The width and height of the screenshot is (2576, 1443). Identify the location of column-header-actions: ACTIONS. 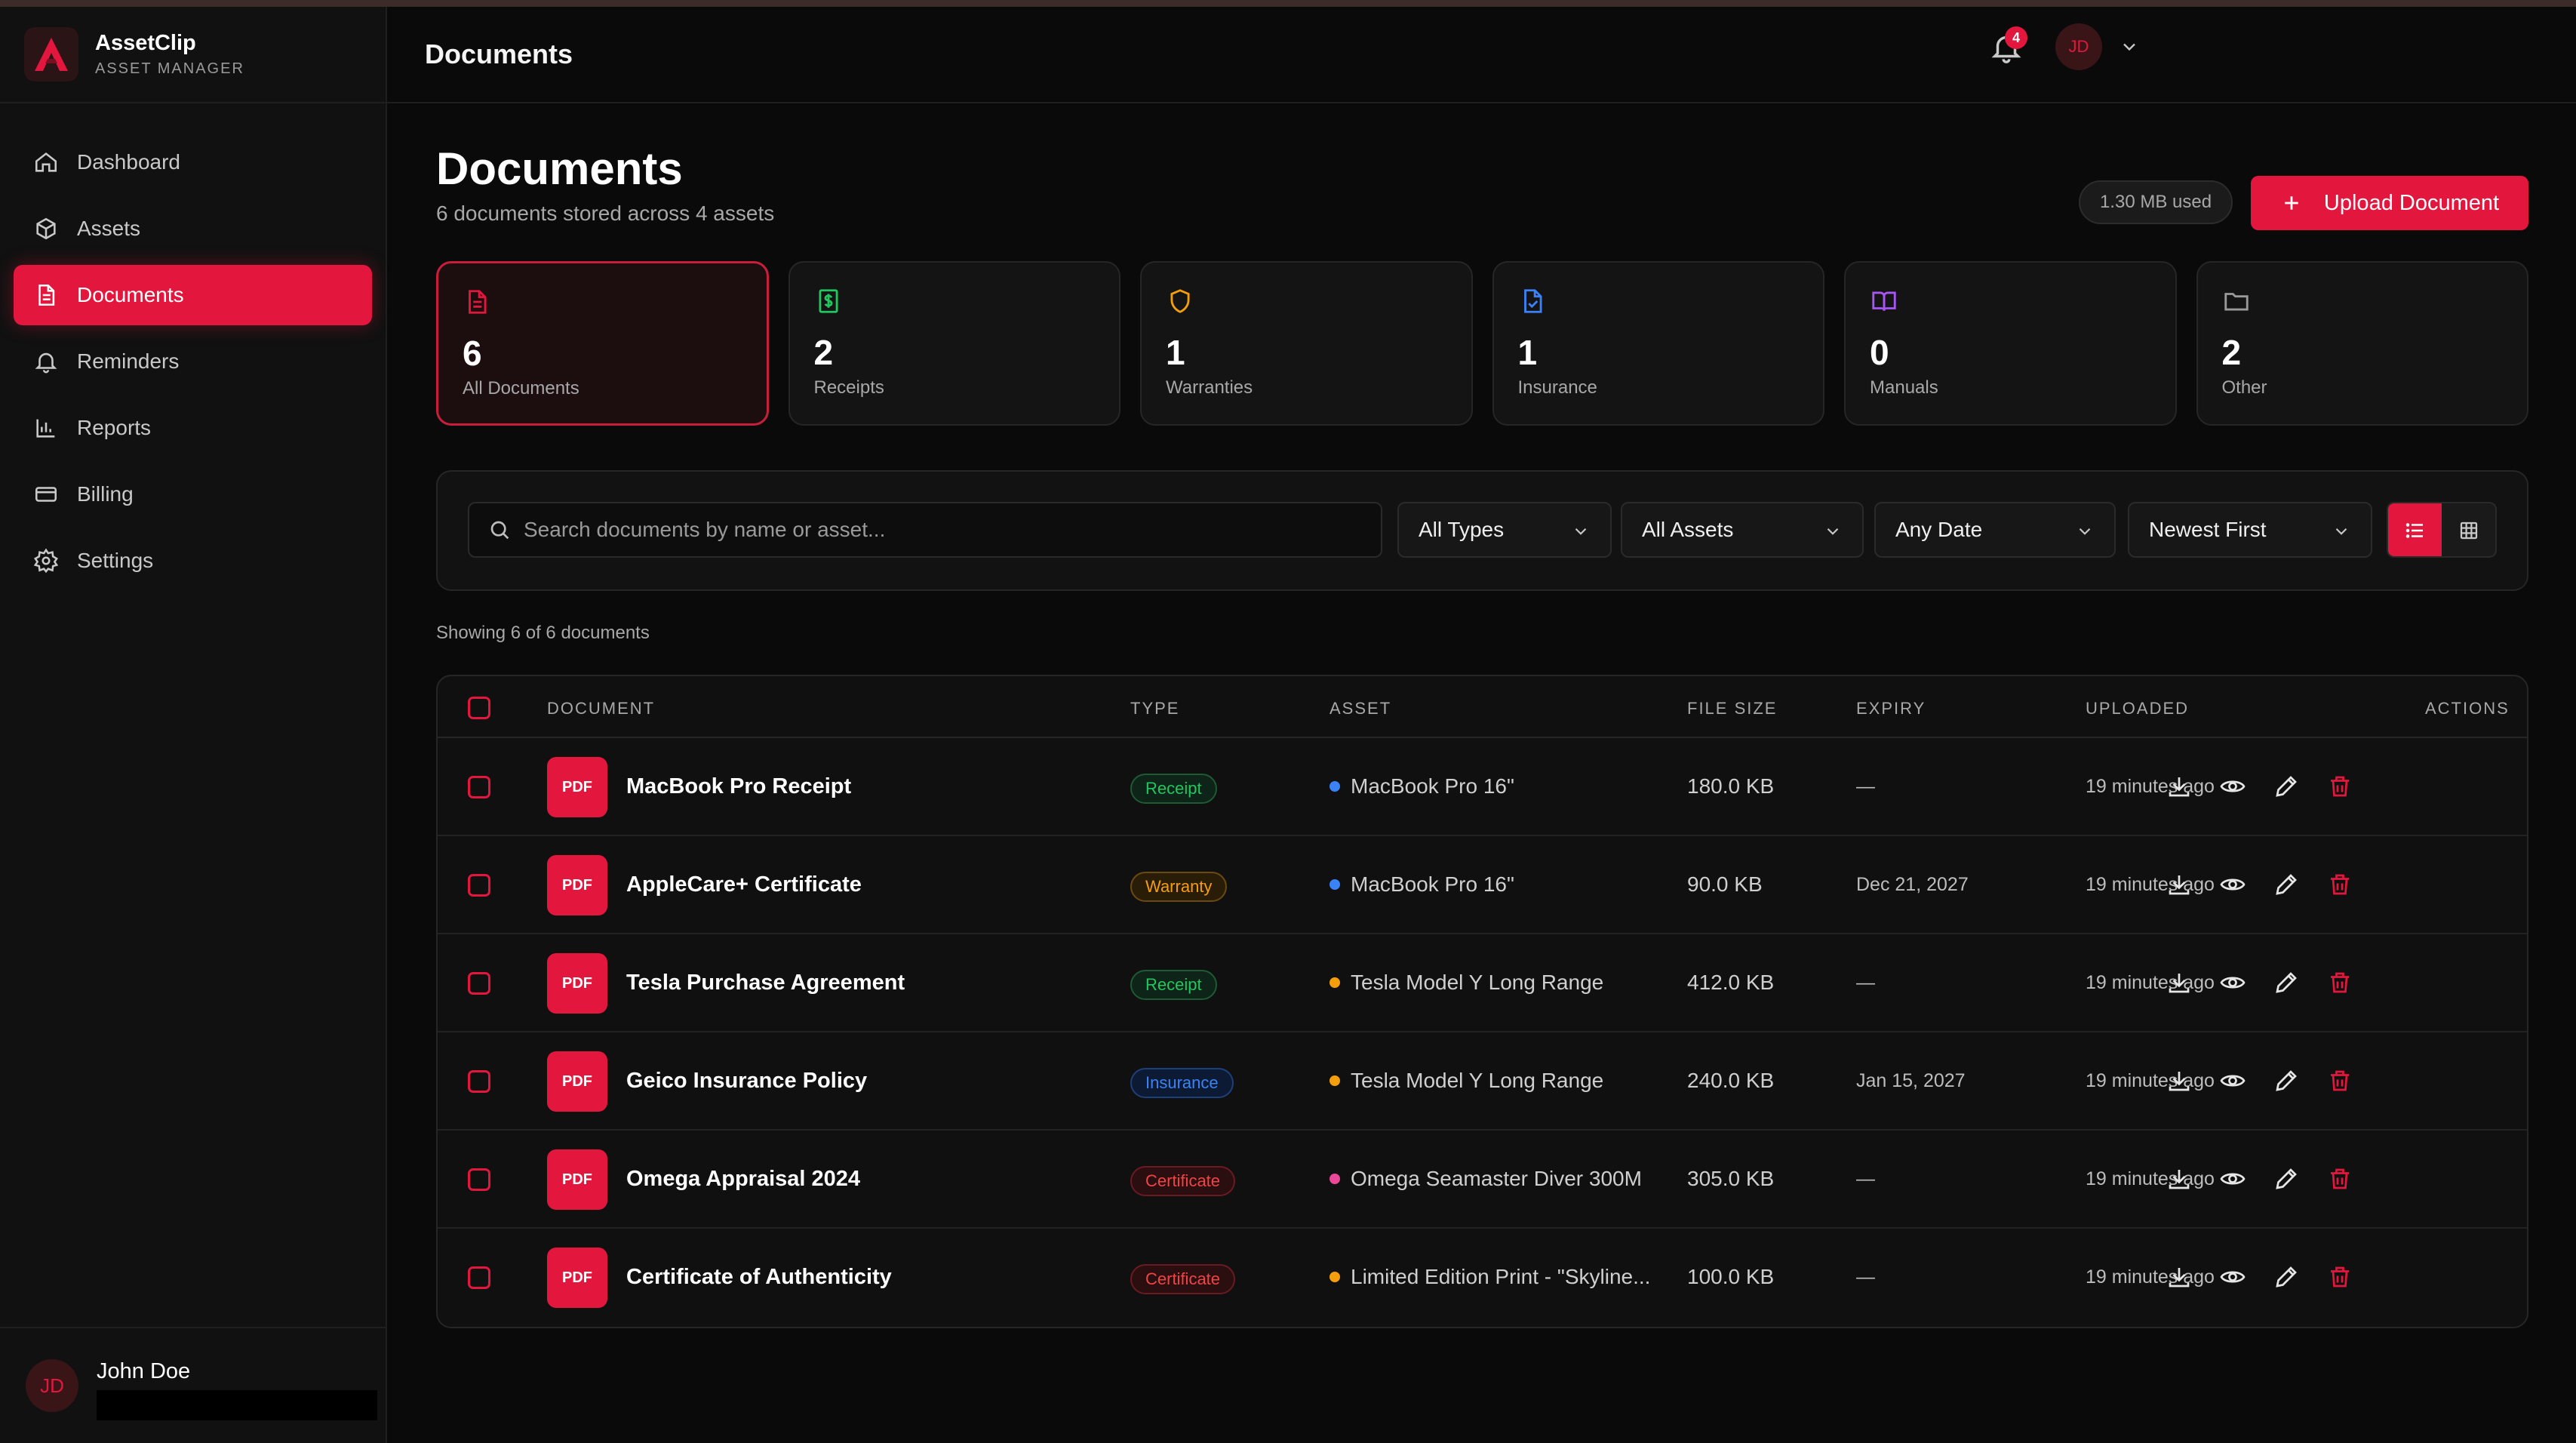
(2467, 708).